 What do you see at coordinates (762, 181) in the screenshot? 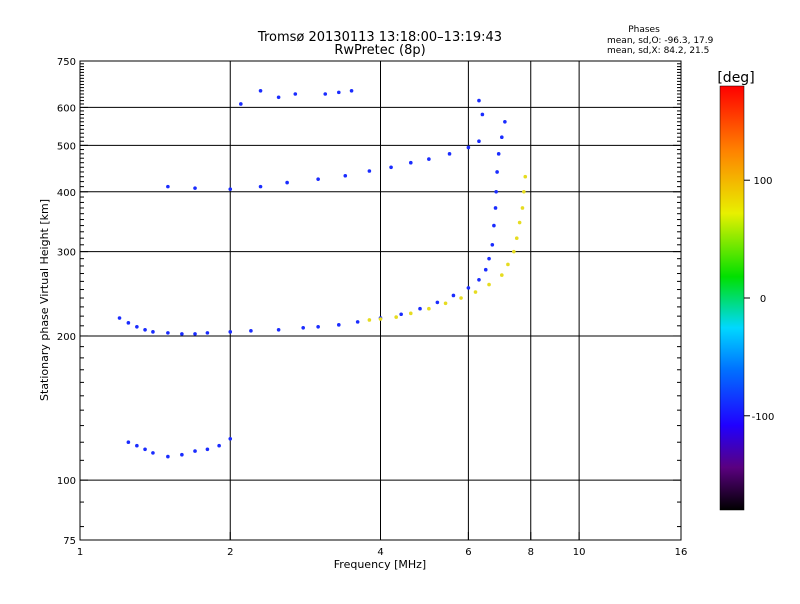
I see `colorbar-tick-label: 100` at bounding box center [762, 181].